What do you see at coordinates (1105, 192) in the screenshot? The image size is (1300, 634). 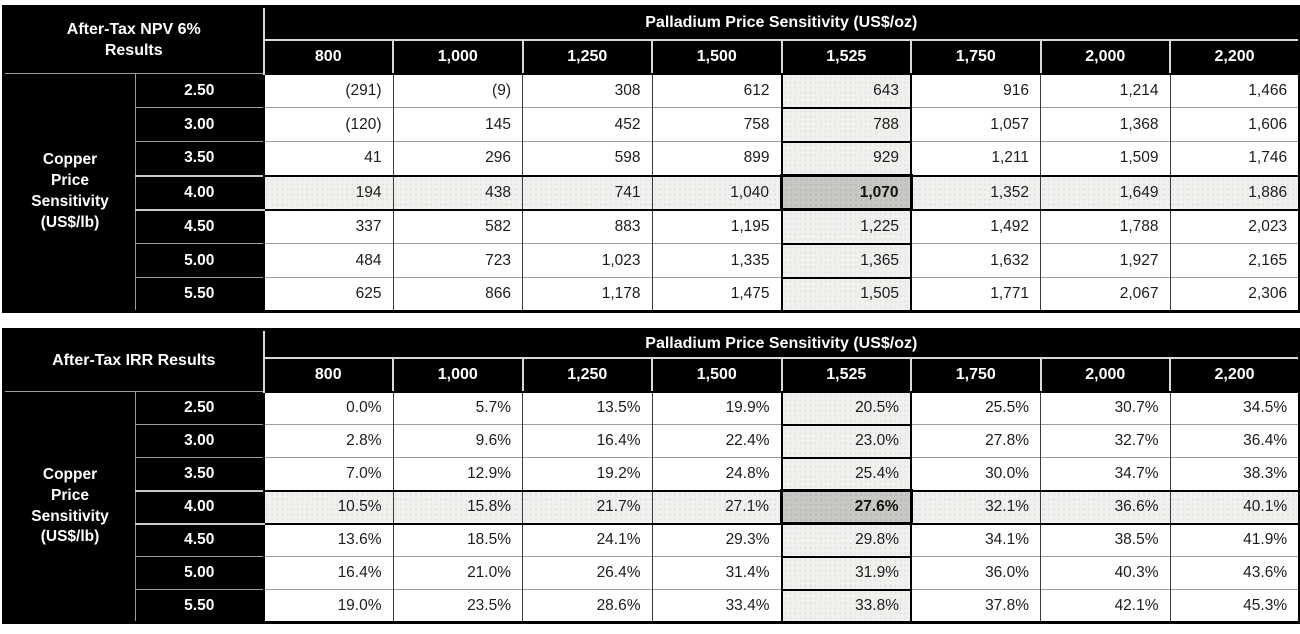 I see `highlight-row-cell: 1,649` at bounding box center [1105, 192].